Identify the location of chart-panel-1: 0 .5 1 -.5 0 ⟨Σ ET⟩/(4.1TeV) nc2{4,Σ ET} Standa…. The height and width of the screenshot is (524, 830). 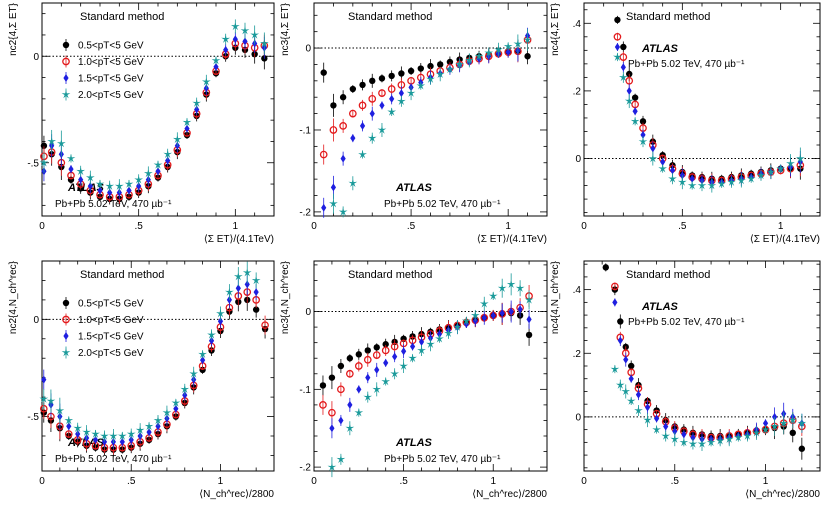
(141, 123).